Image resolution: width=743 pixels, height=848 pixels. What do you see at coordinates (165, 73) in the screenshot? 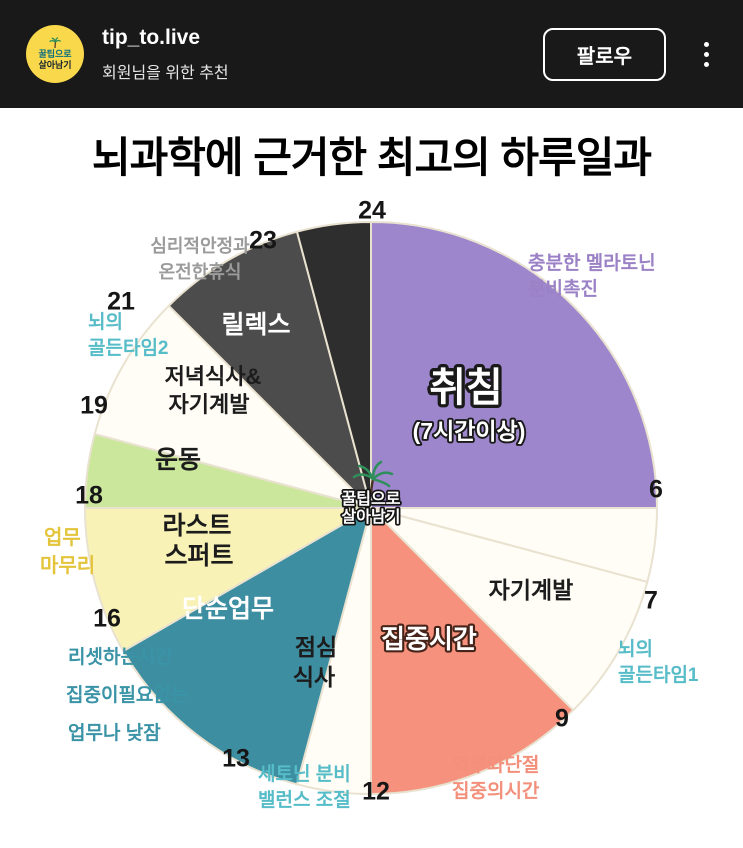
I see `recommendation-label: 회원님을 위한 추천` at bounding box center [165, 73].